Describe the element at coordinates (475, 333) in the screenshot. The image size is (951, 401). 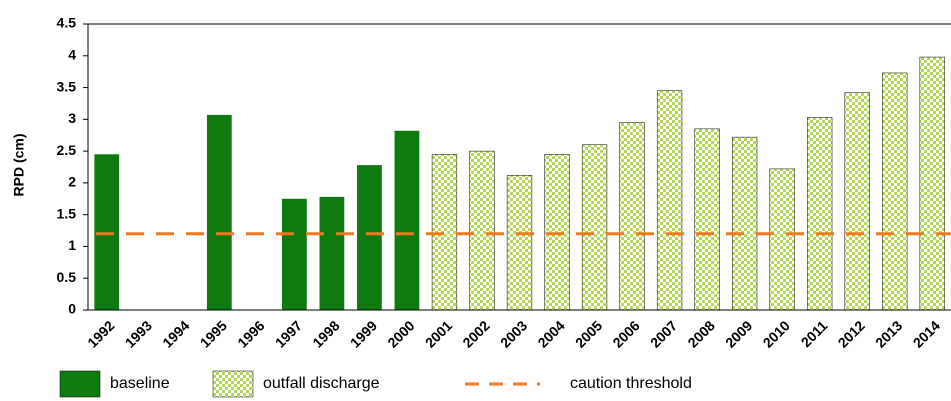
I see `x-tick-label: 2002` at that location.